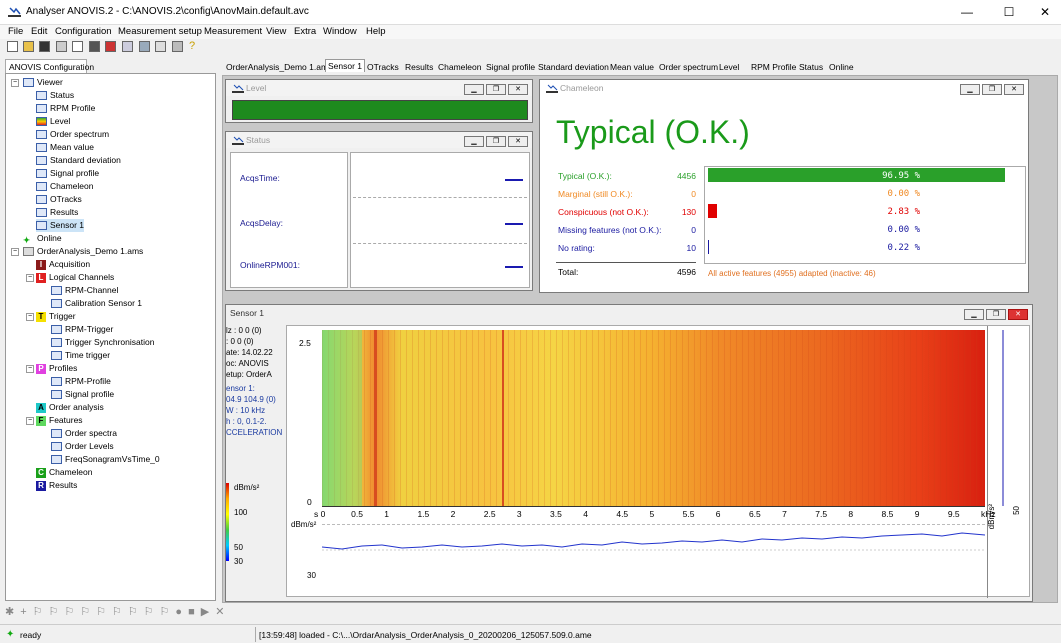 This screenshot has height=643, width=1061. I want to click on maximize-button: ☐, so click(1009, 12).